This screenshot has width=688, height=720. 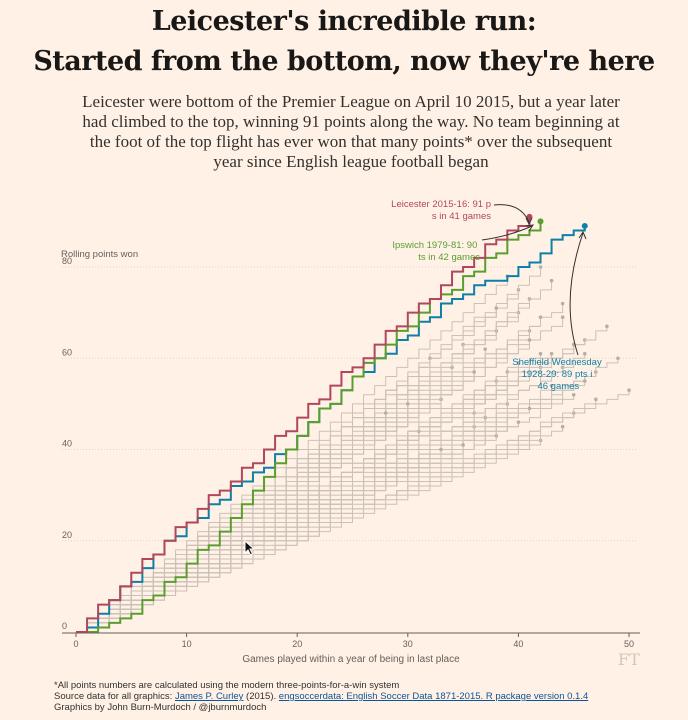 What do you see at coordinates (584, 225) in the screenshot?
I see `series-end-dot-sheffield` at bounding box center [584, 225].